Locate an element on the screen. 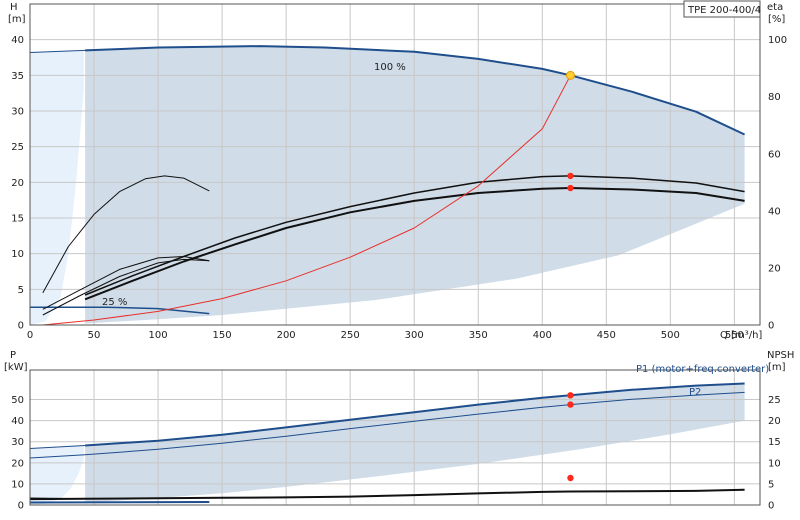 The height and width of the screenshot is (520, 800). x-tick-label: 500 is located at coordinates (670, 335).